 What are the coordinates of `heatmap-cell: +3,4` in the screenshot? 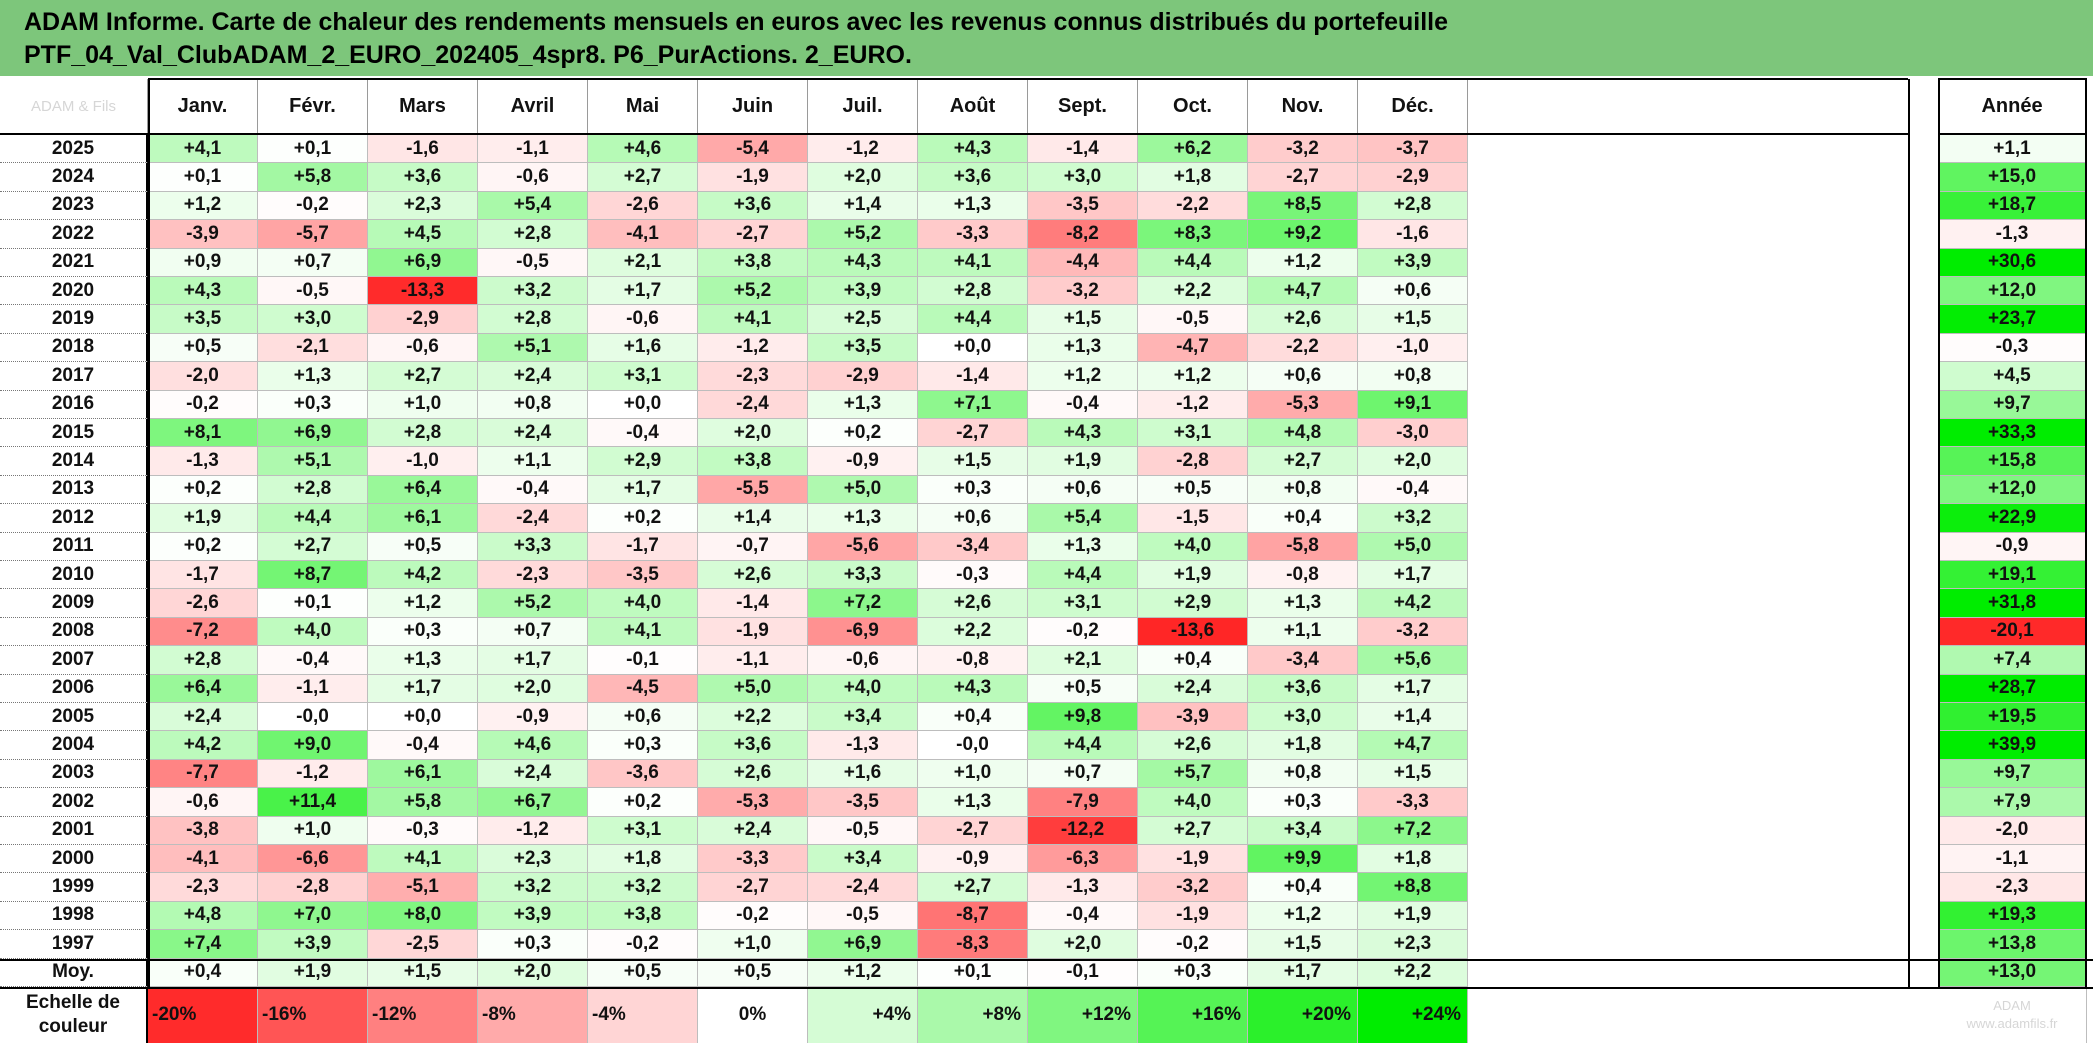 It's located at (863, 859).